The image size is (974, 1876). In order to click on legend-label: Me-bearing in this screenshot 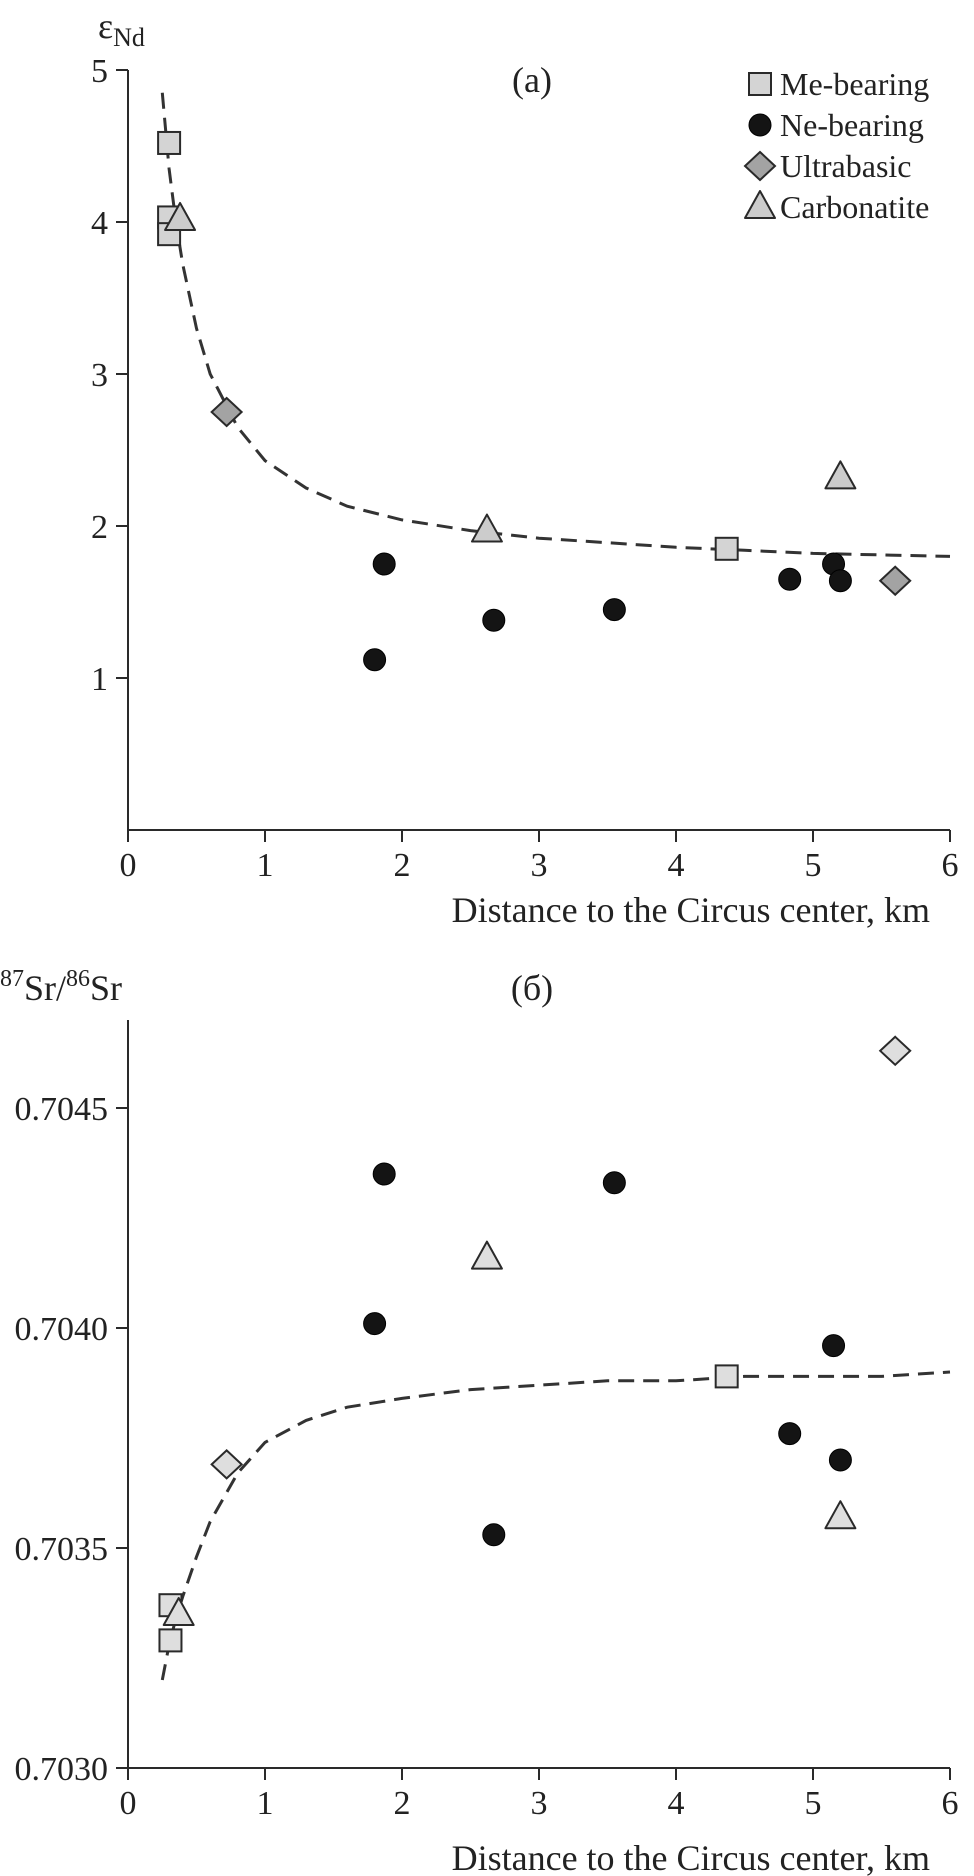, I will do `click(854, 84)`.